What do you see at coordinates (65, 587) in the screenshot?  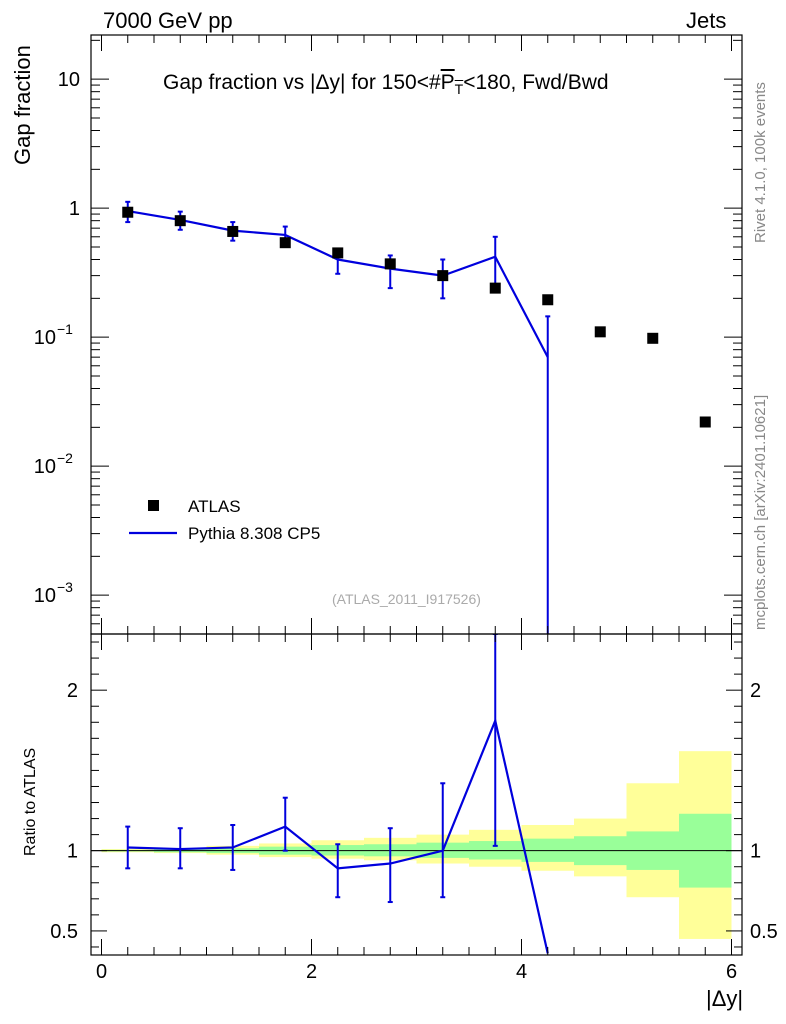 I see `main-y-tick-exponent: −3` at bounding box center [65, 587].